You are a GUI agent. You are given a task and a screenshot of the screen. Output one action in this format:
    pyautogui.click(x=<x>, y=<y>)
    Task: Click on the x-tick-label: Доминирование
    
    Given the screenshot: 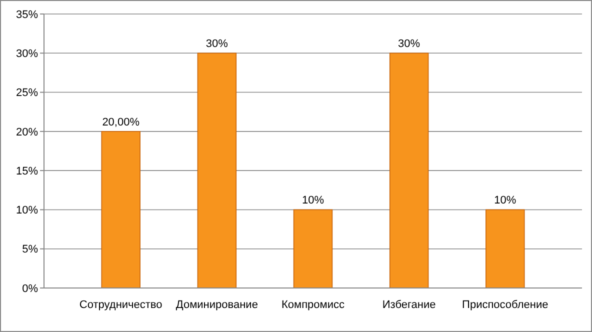 What is the action you would take?
    pyautogui.click(x=217, y=305)
    